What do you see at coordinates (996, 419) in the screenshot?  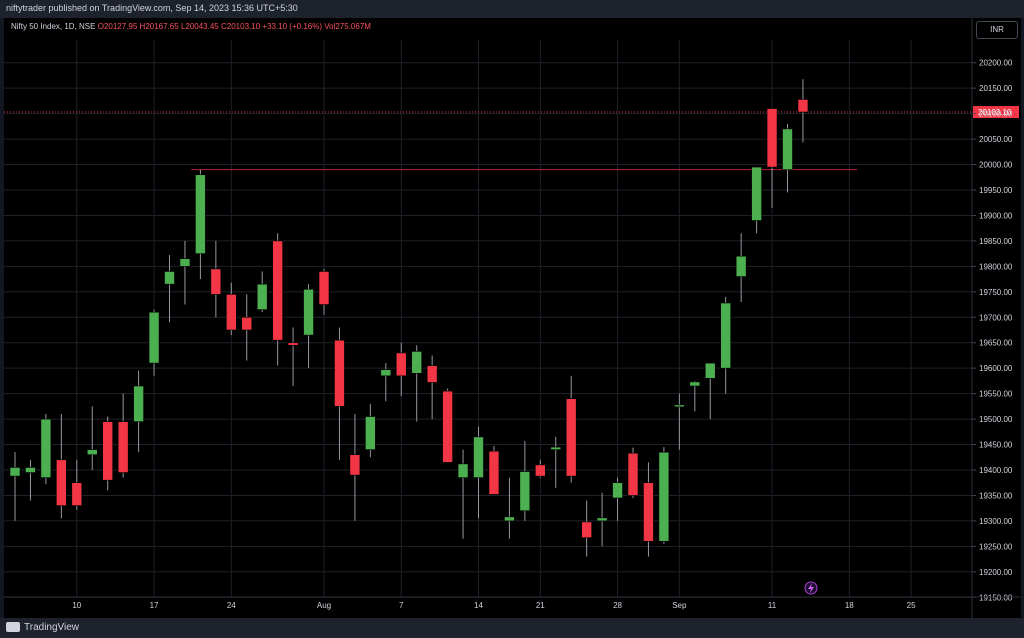 I see `price-tick-label: 19500.00` at bounding box center [996, 419].